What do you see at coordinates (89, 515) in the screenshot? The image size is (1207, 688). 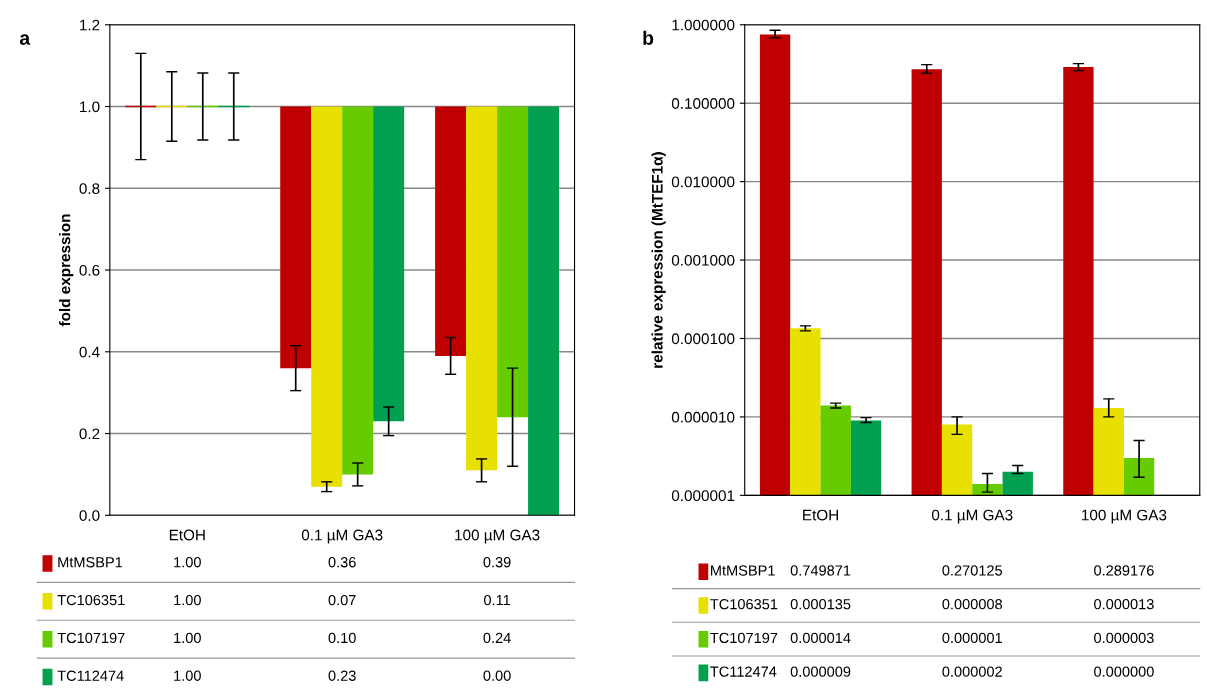 I see `y-tick-label: 0.0` at bounding box center [89, 515].